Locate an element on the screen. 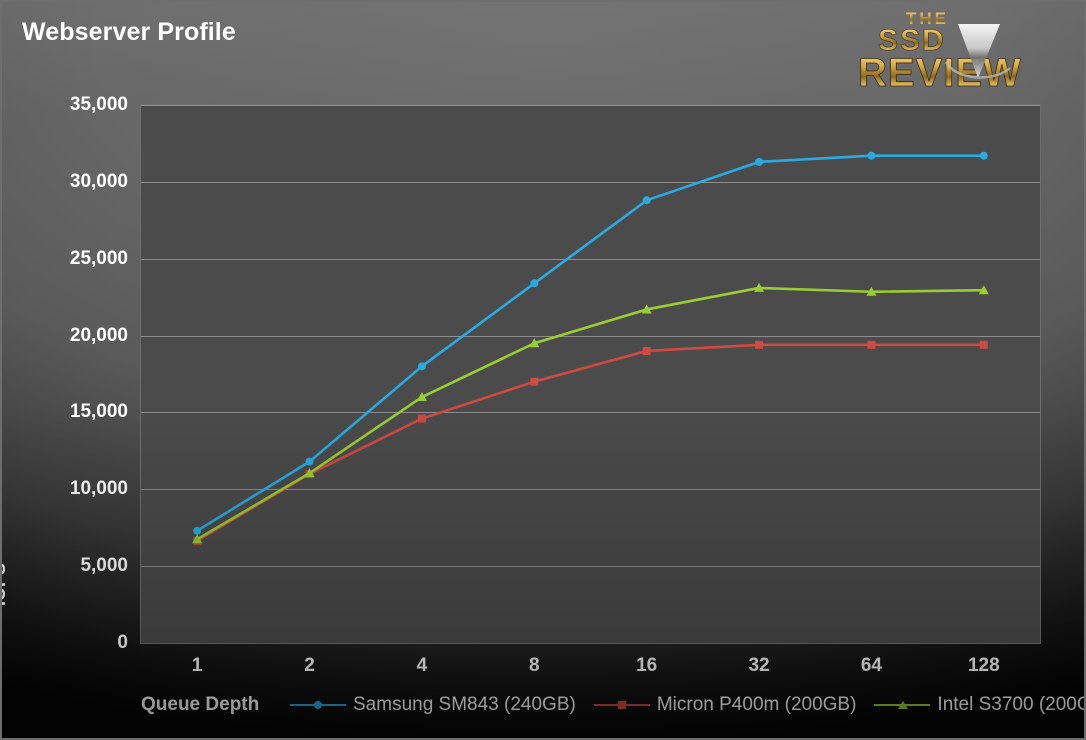 The image size is (1086, 740). y-axis-tick-label: 10,000 is located at coordinates (98, 489).